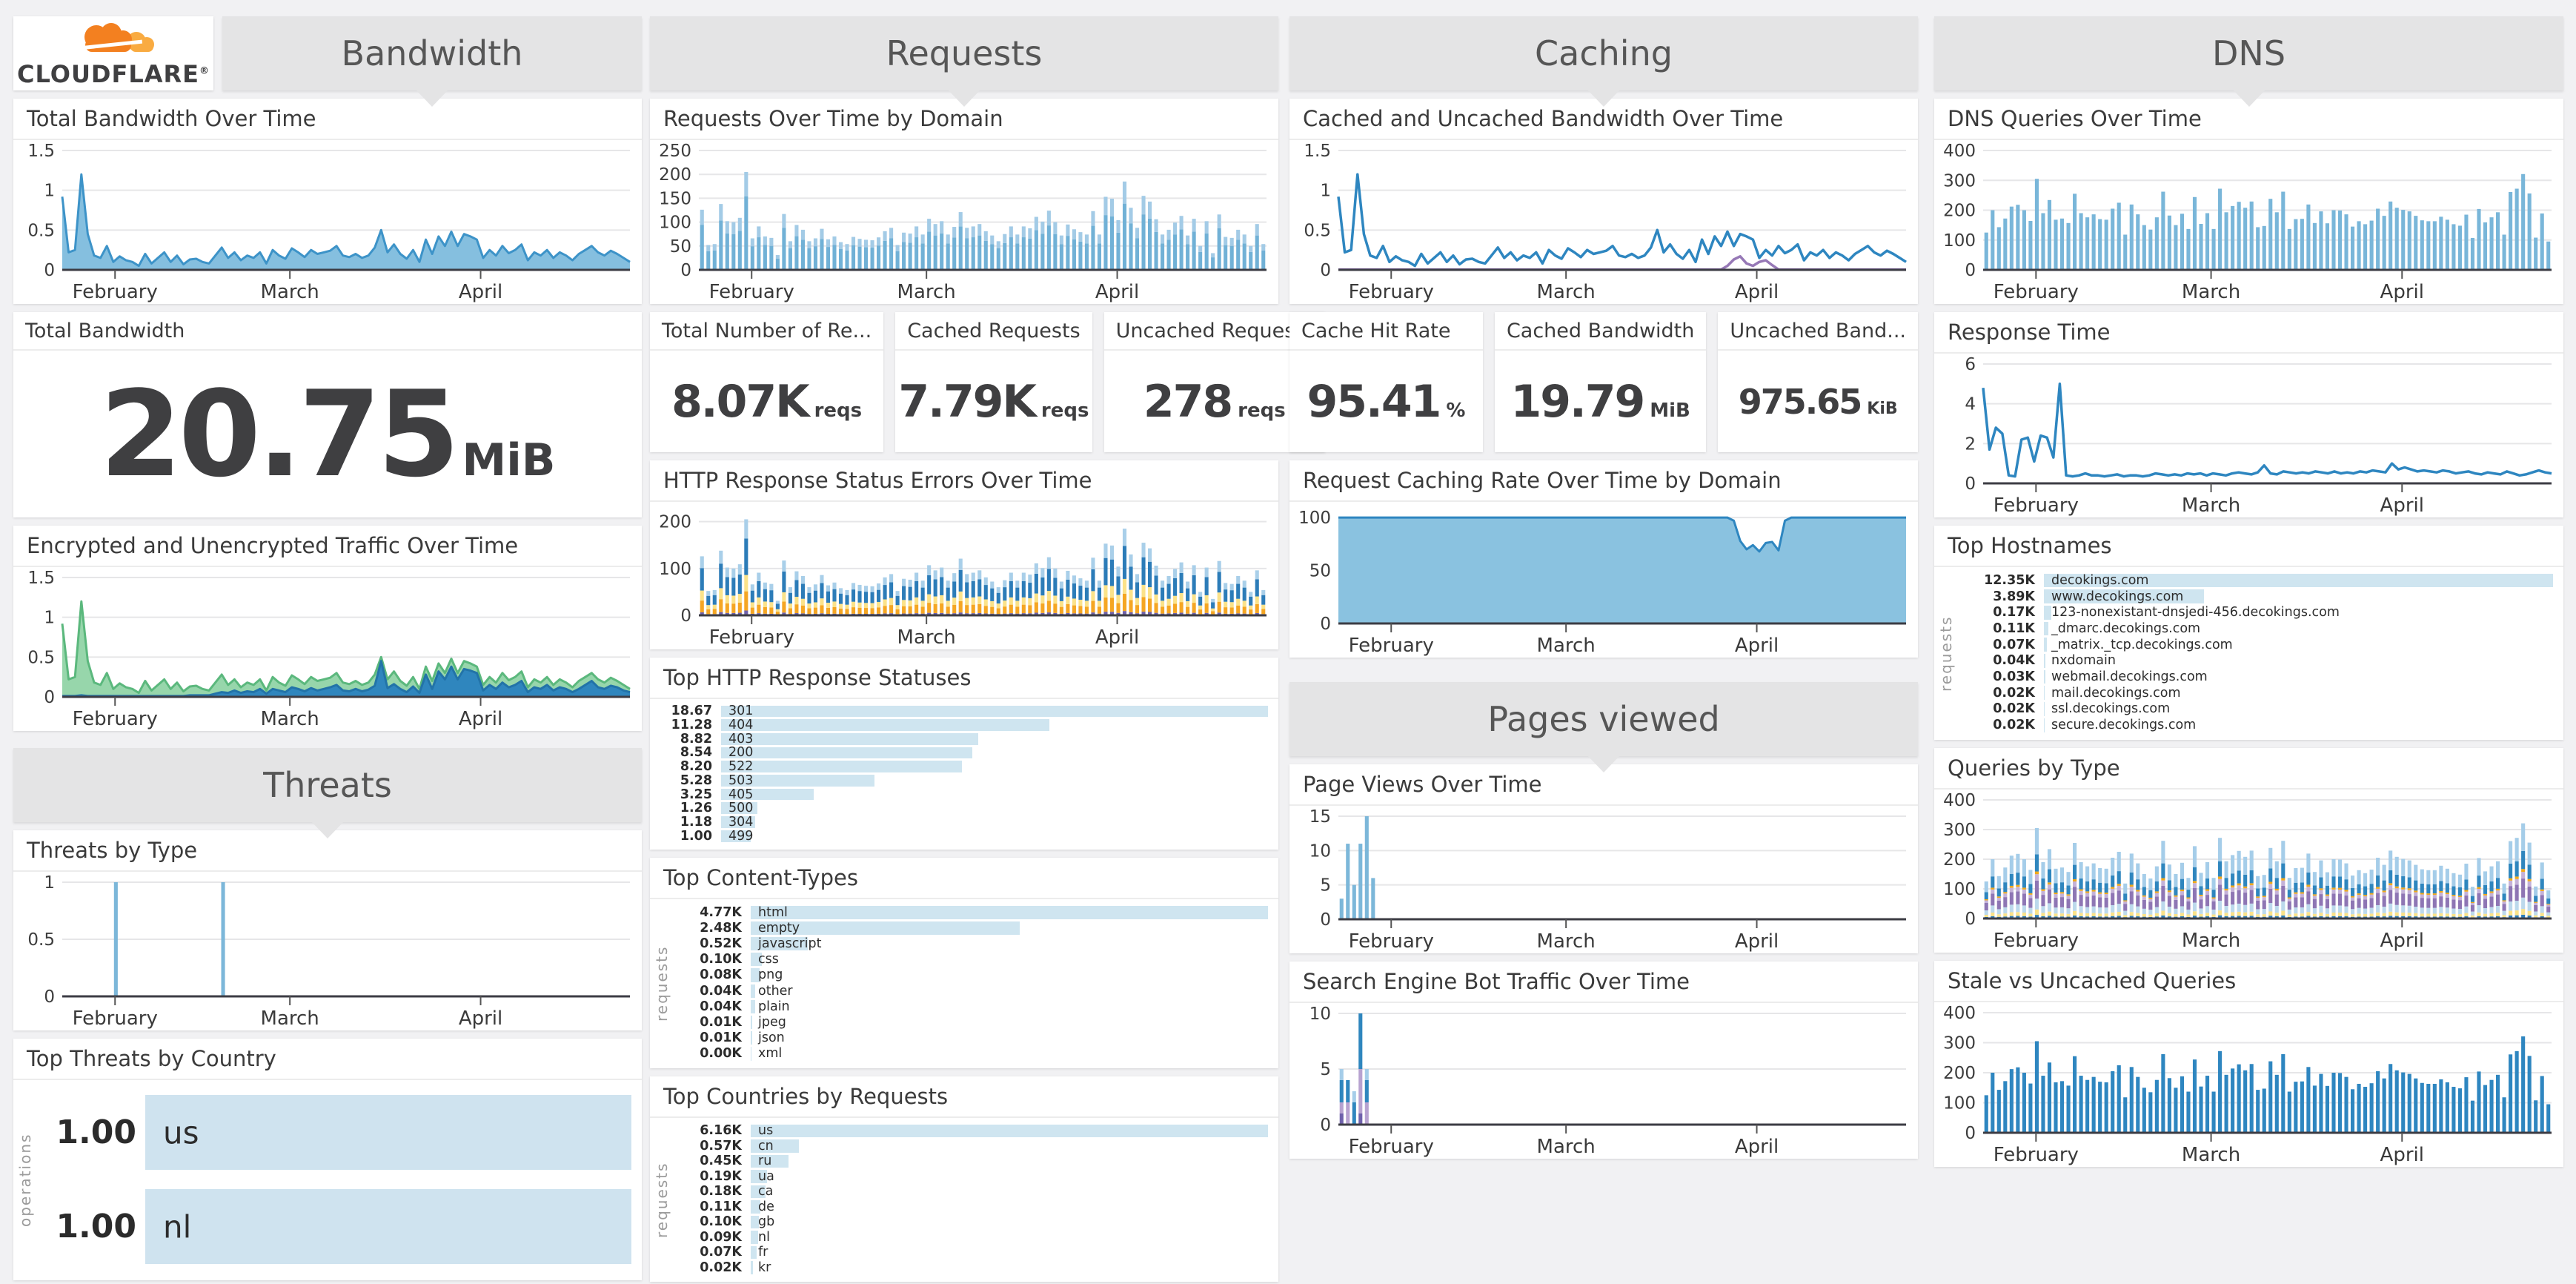  What do you see at coordinates (741, 780) in the screenshot?
I see `row-label: 503` at bounding box center [741, 780].